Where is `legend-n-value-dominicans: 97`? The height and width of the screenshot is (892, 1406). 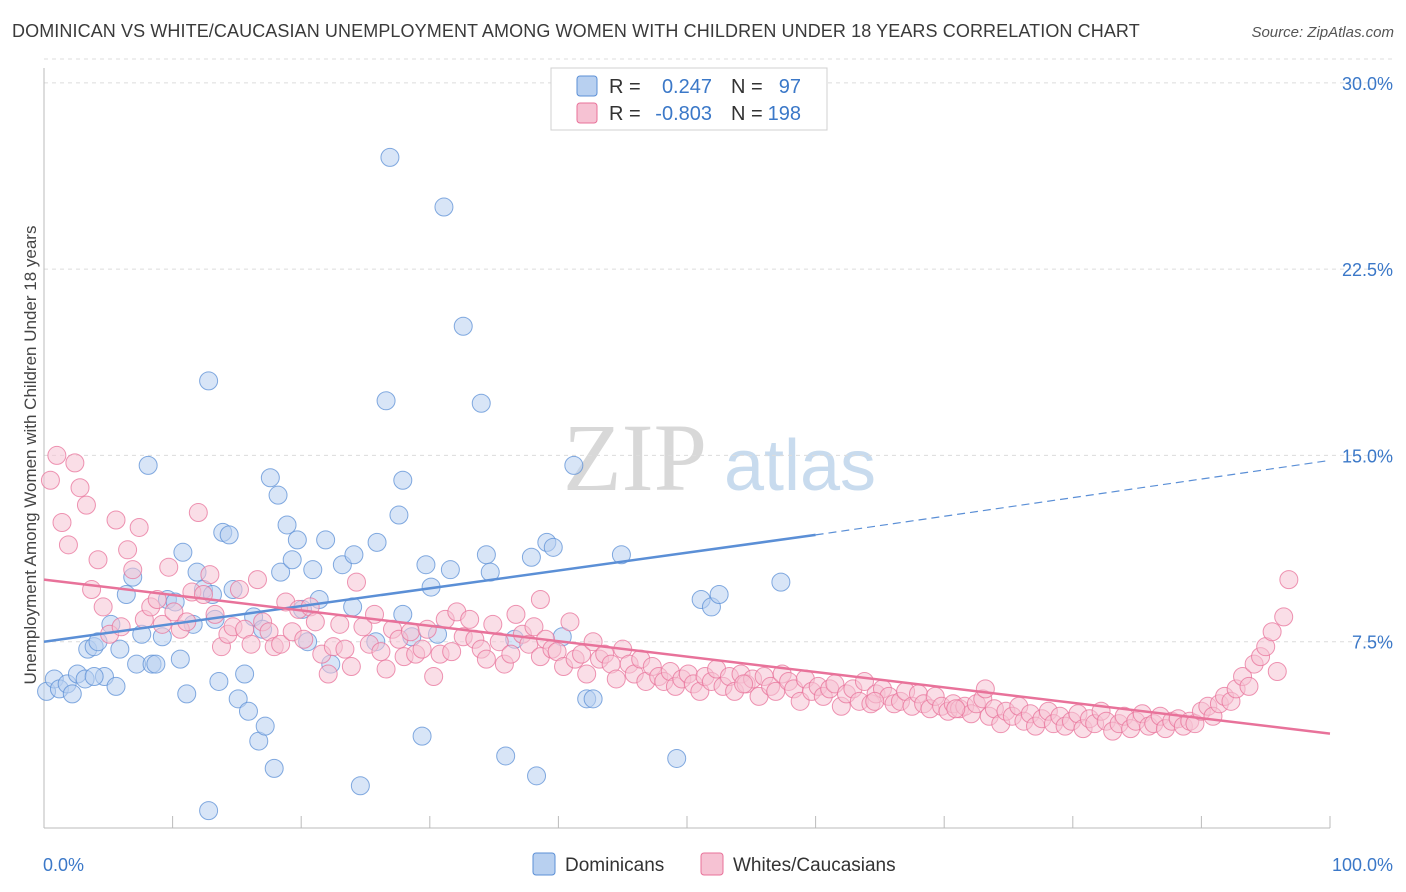
legend-n-value-dominicans: 97 is located at coordinates (790, 87).